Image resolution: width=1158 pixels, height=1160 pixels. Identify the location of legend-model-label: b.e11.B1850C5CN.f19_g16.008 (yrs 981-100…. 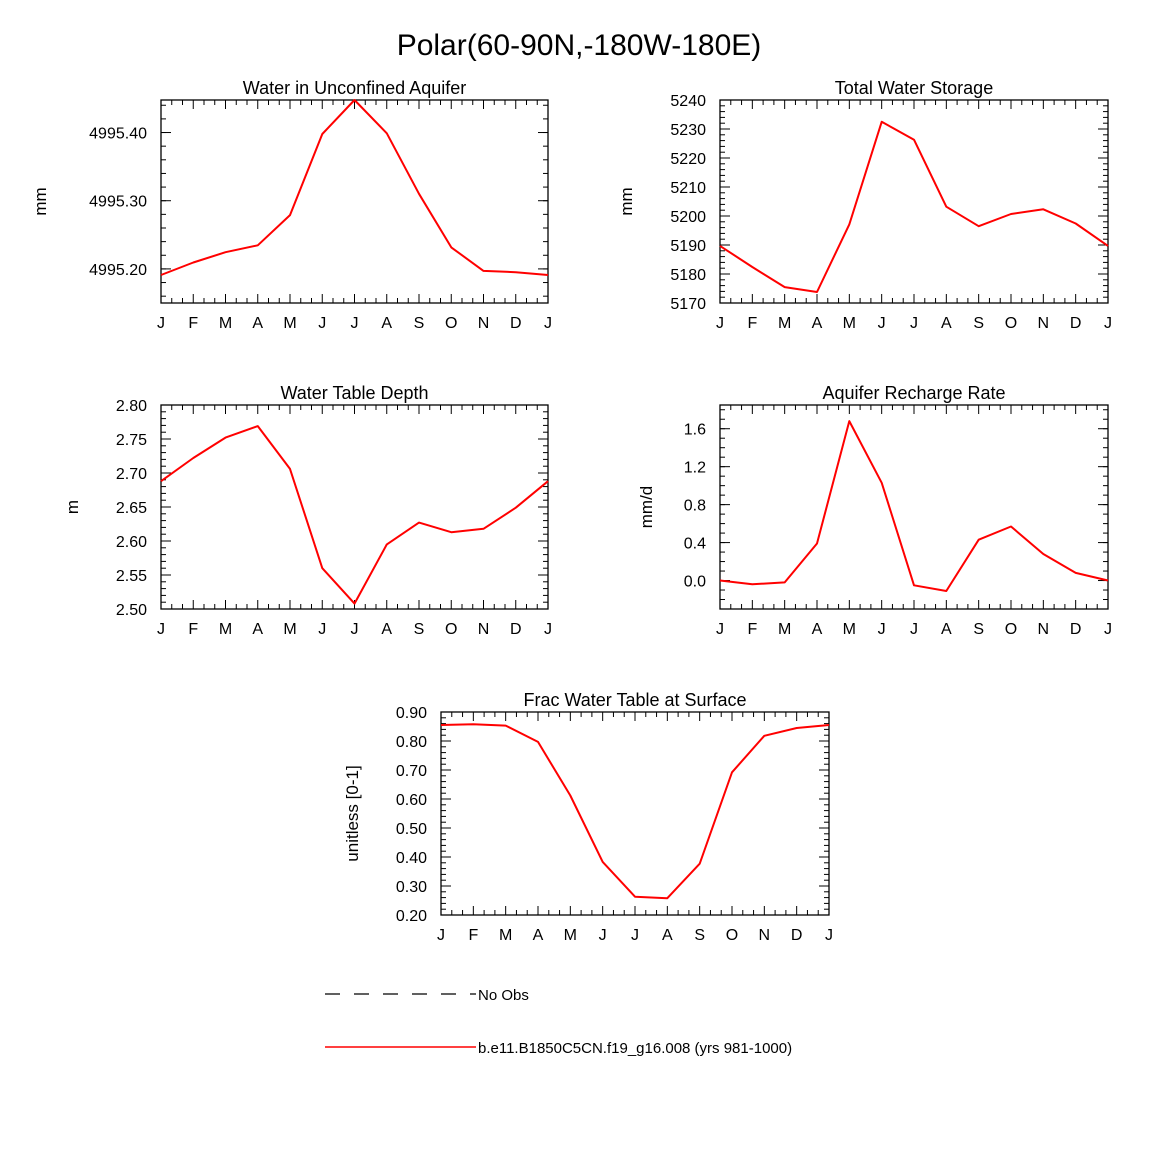
(635, 1048).